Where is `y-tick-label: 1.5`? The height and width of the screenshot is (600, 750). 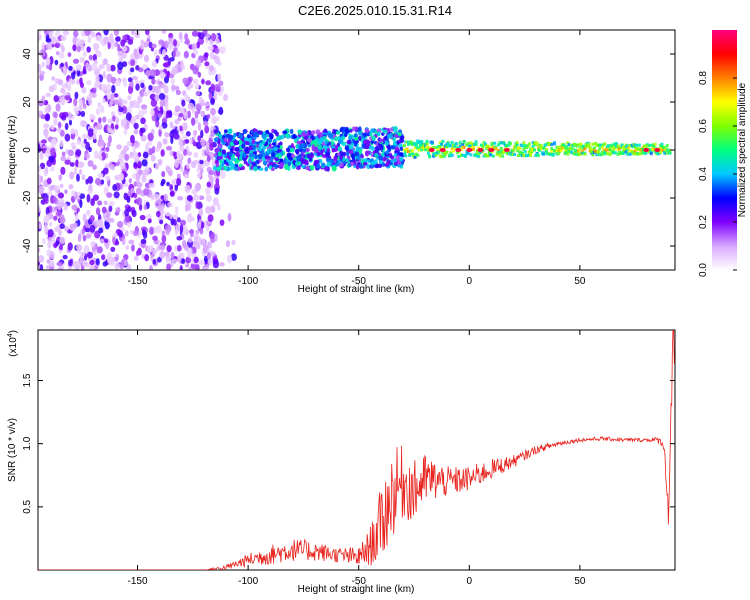
y-tick-label: 1.5 is located at coordinates (27, 380).